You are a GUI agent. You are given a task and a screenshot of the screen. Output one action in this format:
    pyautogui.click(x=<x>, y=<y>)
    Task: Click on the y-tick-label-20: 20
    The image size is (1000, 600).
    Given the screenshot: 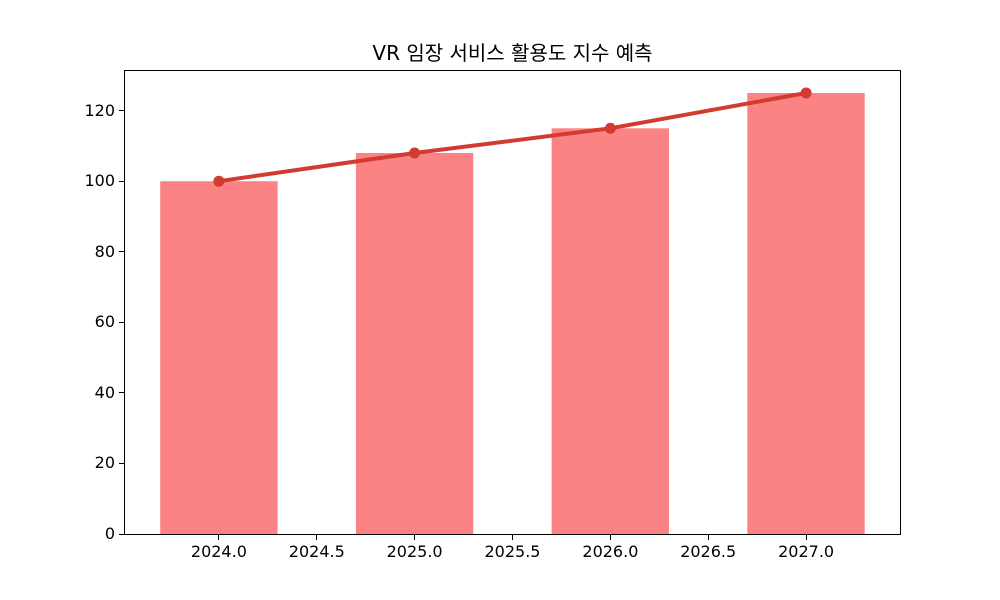 What is the action you would take?
    pyautogui.click(x=104, y=463)
    